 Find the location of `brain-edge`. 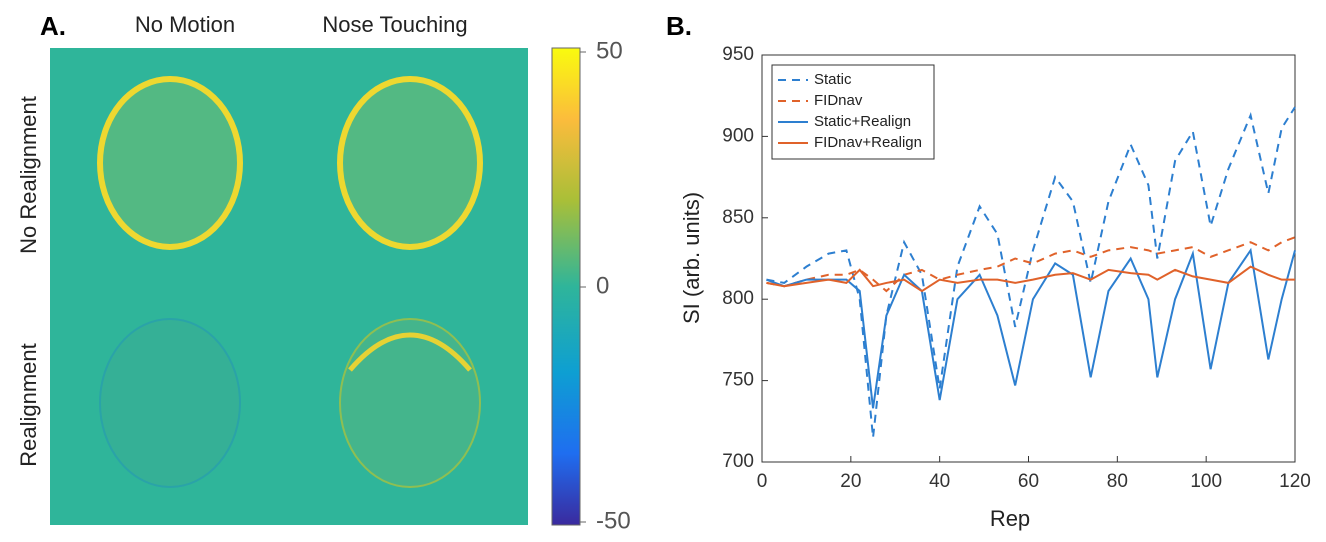

brain-edge is located at coordinates (410, 352).